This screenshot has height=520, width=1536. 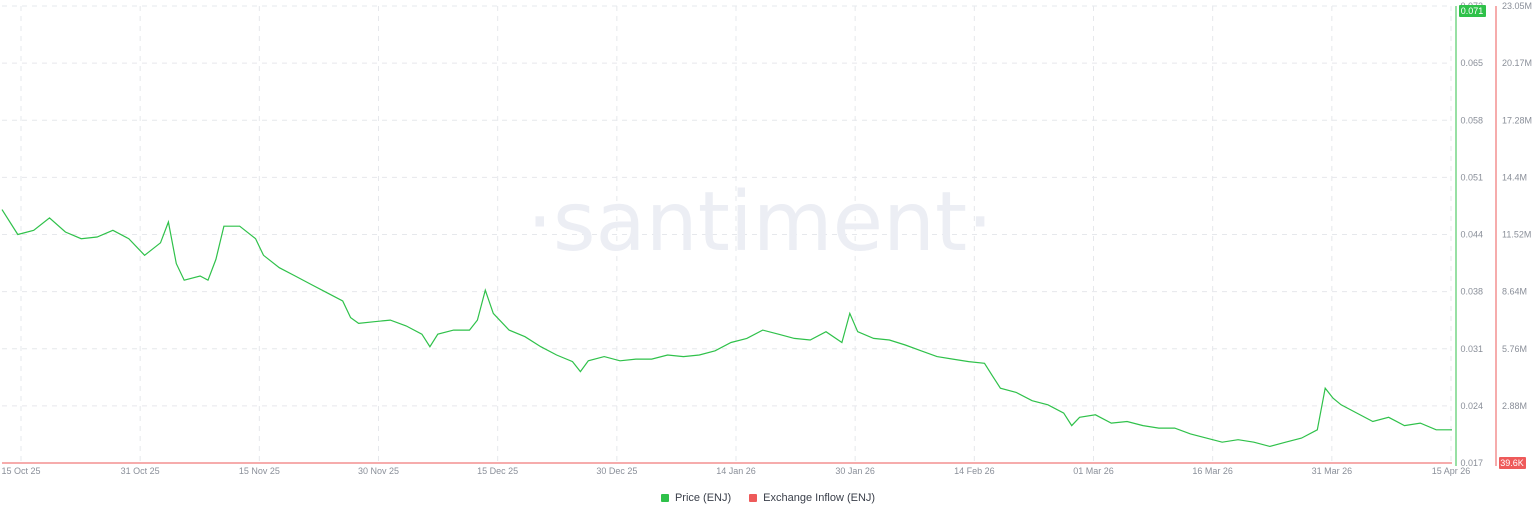 I want to click on price-tick-label: 0.044, so click(x=1471, y=235).